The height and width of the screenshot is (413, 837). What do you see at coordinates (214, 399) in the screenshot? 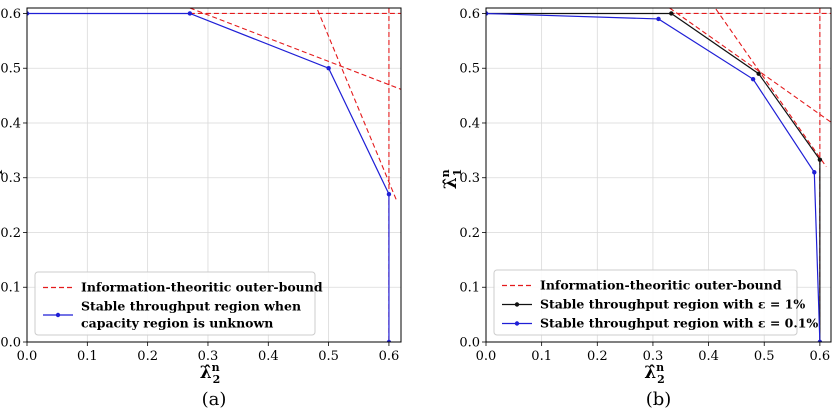
I see `panel-label: (a)` at bounding box center [214, 399].